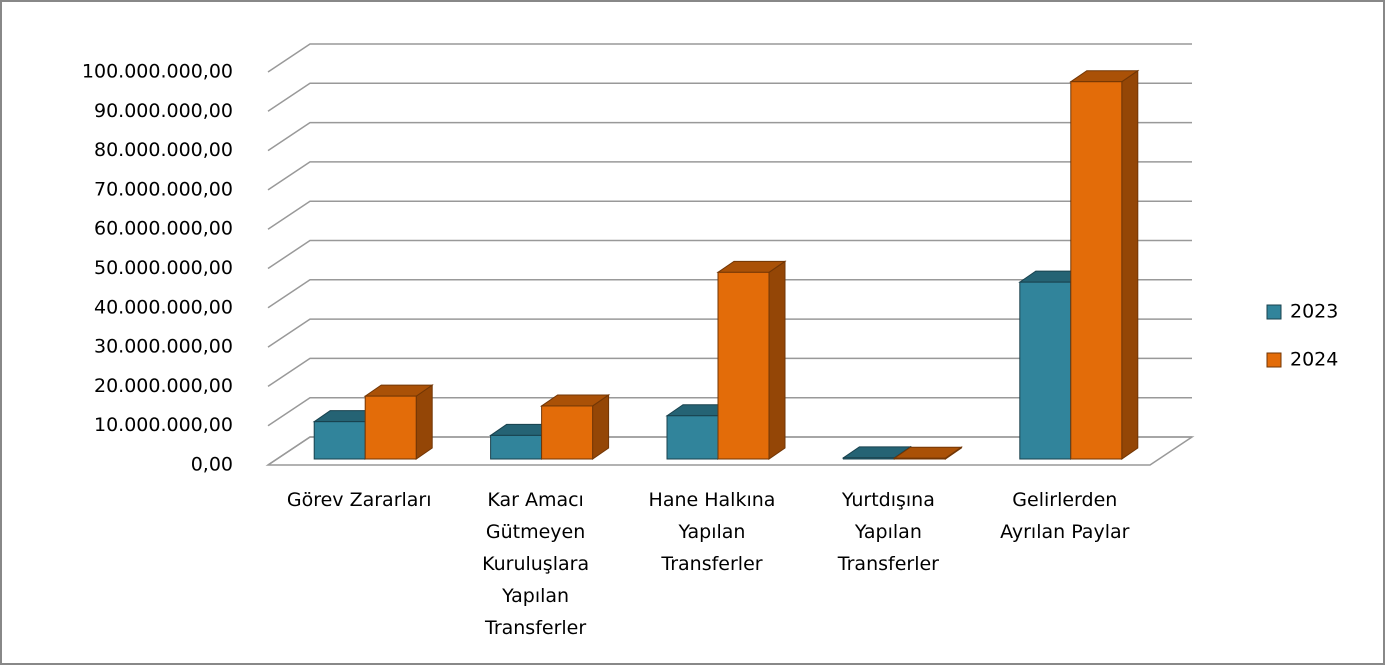 The image size is (1386, 670). What do you see at coordinates (888, 532) in the screenshot?
I see `x-tick-label: Yurtdışına Yapılan Transferler` at bounding box center [888, 532].